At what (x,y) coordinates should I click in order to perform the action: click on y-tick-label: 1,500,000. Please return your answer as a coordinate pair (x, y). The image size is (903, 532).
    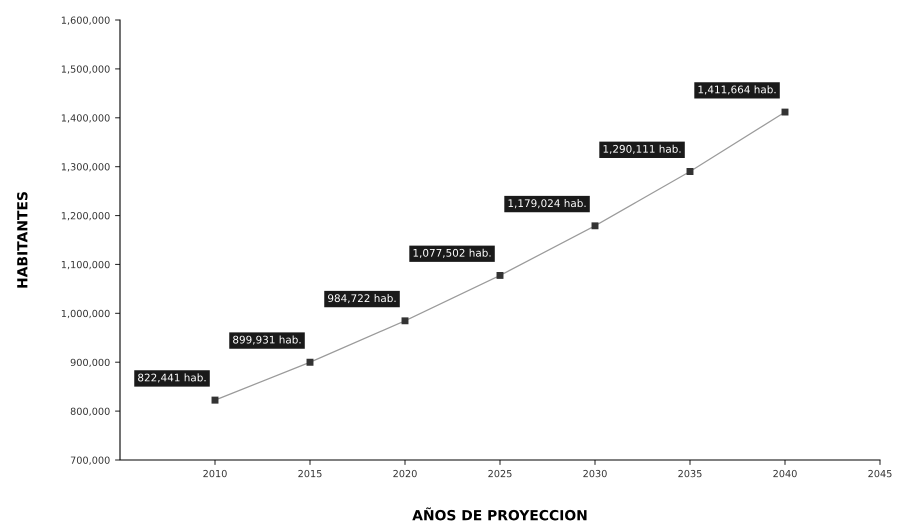
    Looking at the image, I should click on (86, 69).